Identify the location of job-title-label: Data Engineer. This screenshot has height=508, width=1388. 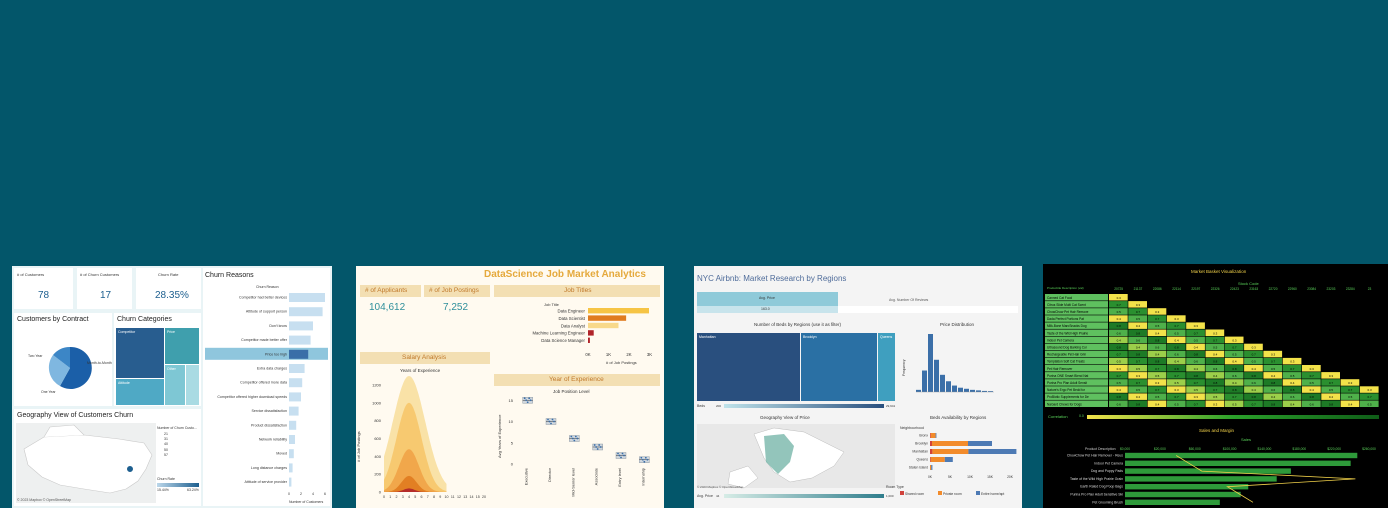
(572, 311).